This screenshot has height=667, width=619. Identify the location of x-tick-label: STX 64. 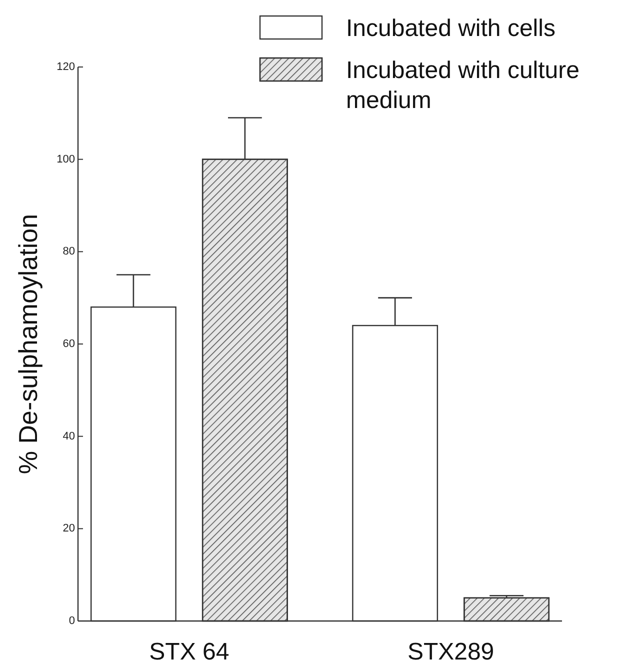
(189, 652).